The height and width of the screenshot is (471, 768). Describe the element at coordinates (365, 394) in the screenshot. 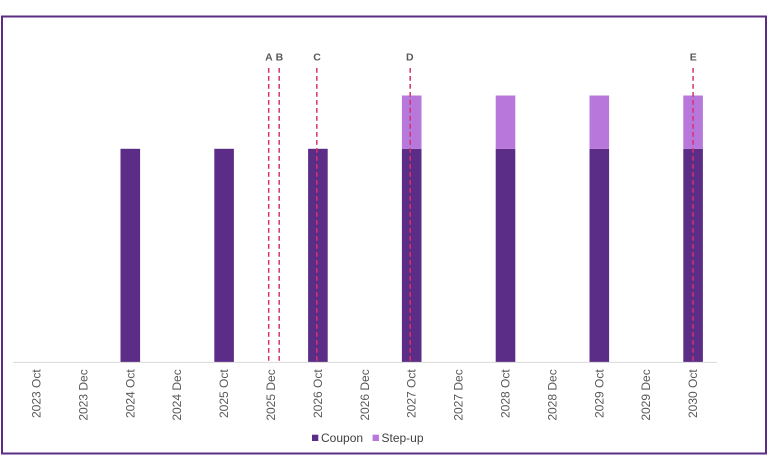

I see `svg-text: 2026 Dec` at that location.